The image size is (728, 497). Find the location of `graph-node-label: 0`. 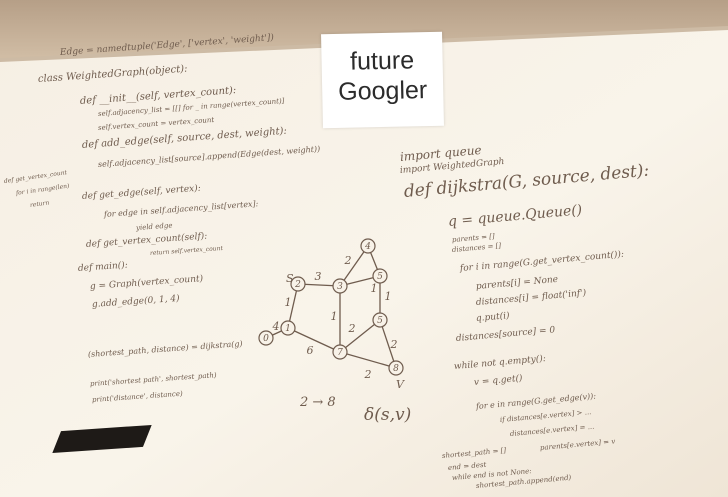

graph-node-label: 0 is located at coordinates (266, 339).